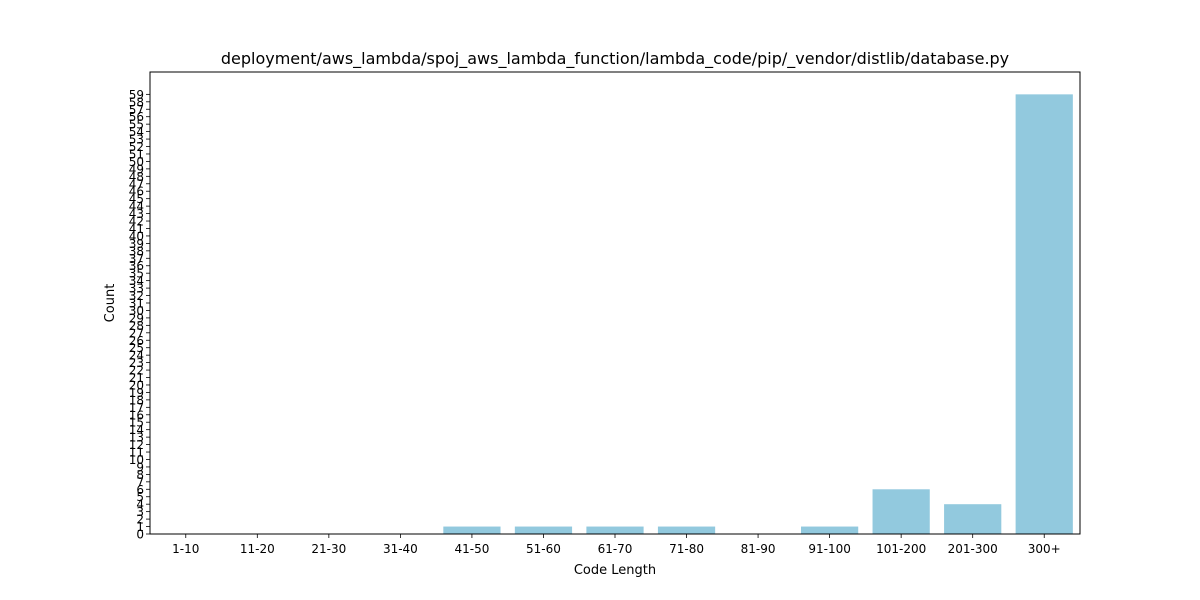 The height and width of the screenshot is (600, 1200). Describe the element at coordinates (140, 497) in the screenshot. I see `y-tick-label: 5` at that location.